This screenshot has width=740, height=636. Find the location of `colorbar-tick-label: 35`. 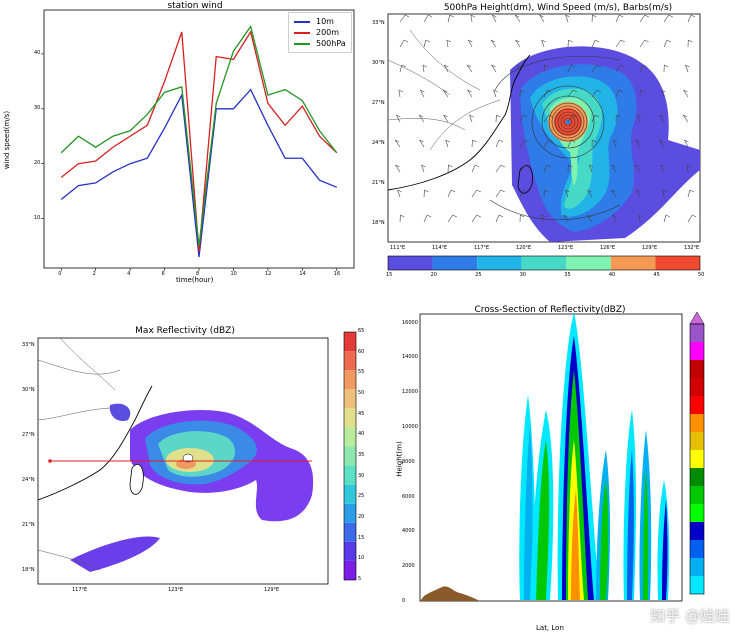

colorbar-tick-label: 35 is located at coordinates (567, 275).